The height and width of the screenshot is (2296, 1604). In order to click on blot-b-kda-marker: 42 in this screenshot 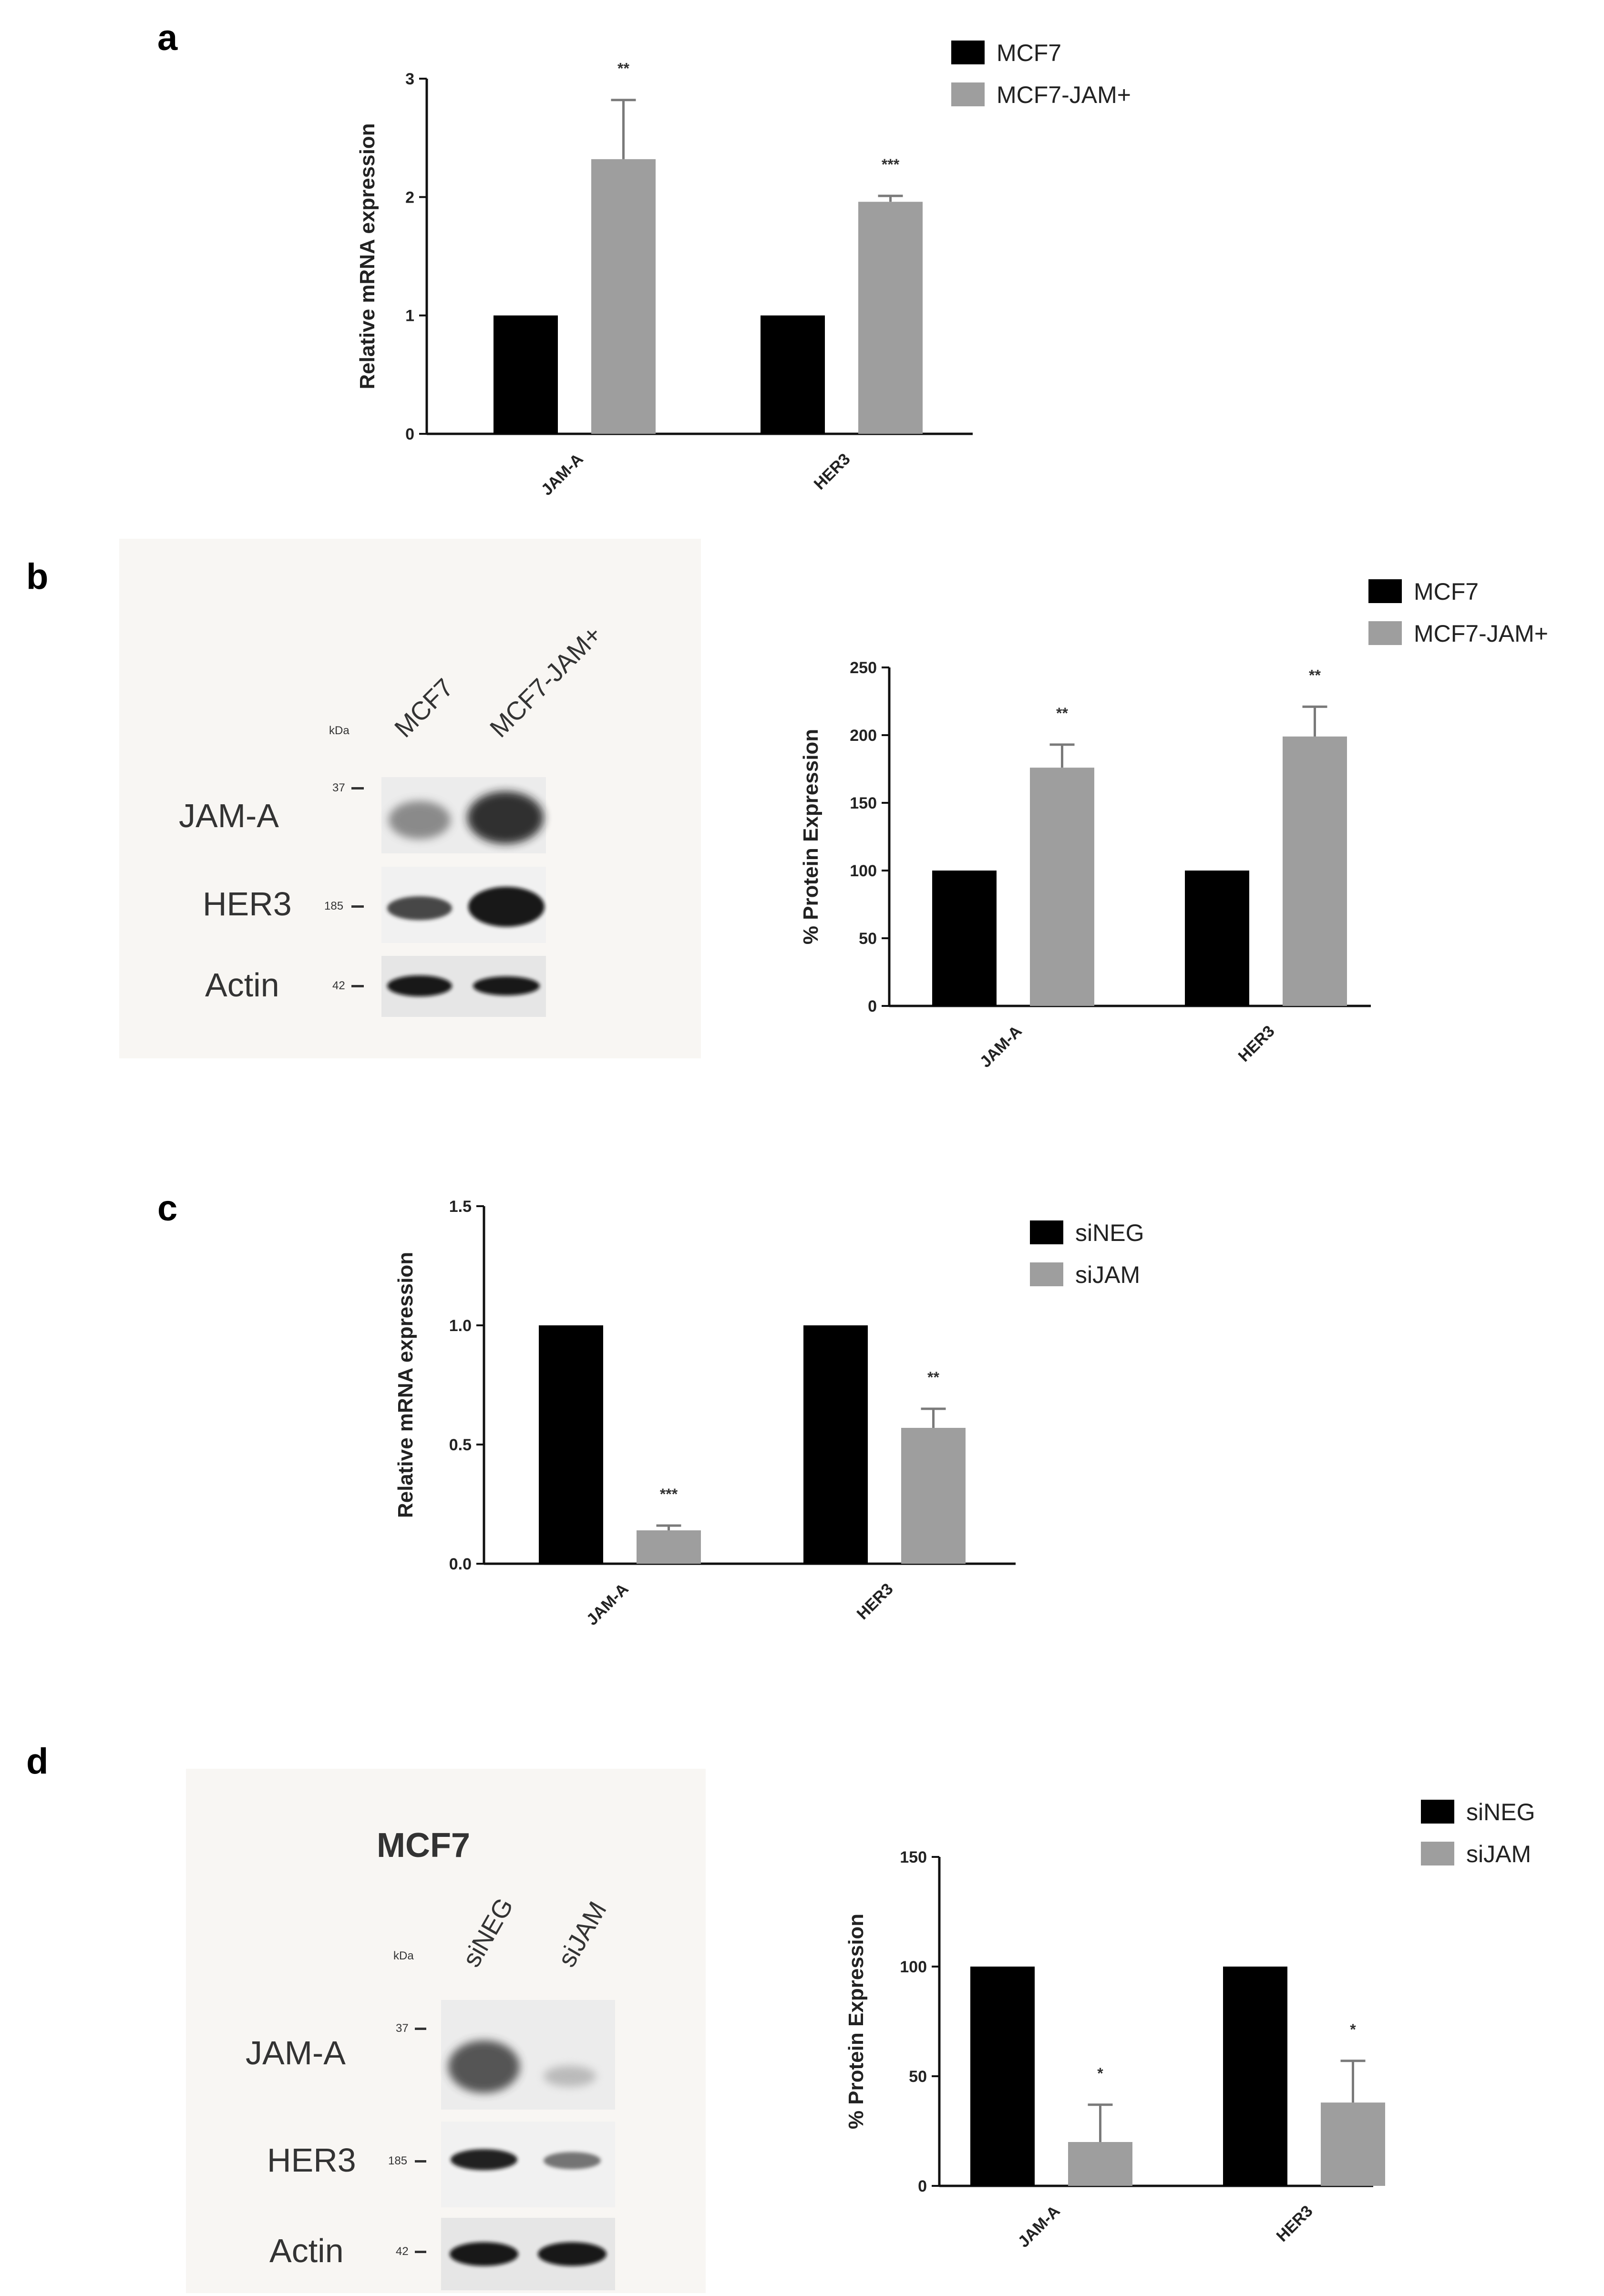, I will do `click(338, 985)`.